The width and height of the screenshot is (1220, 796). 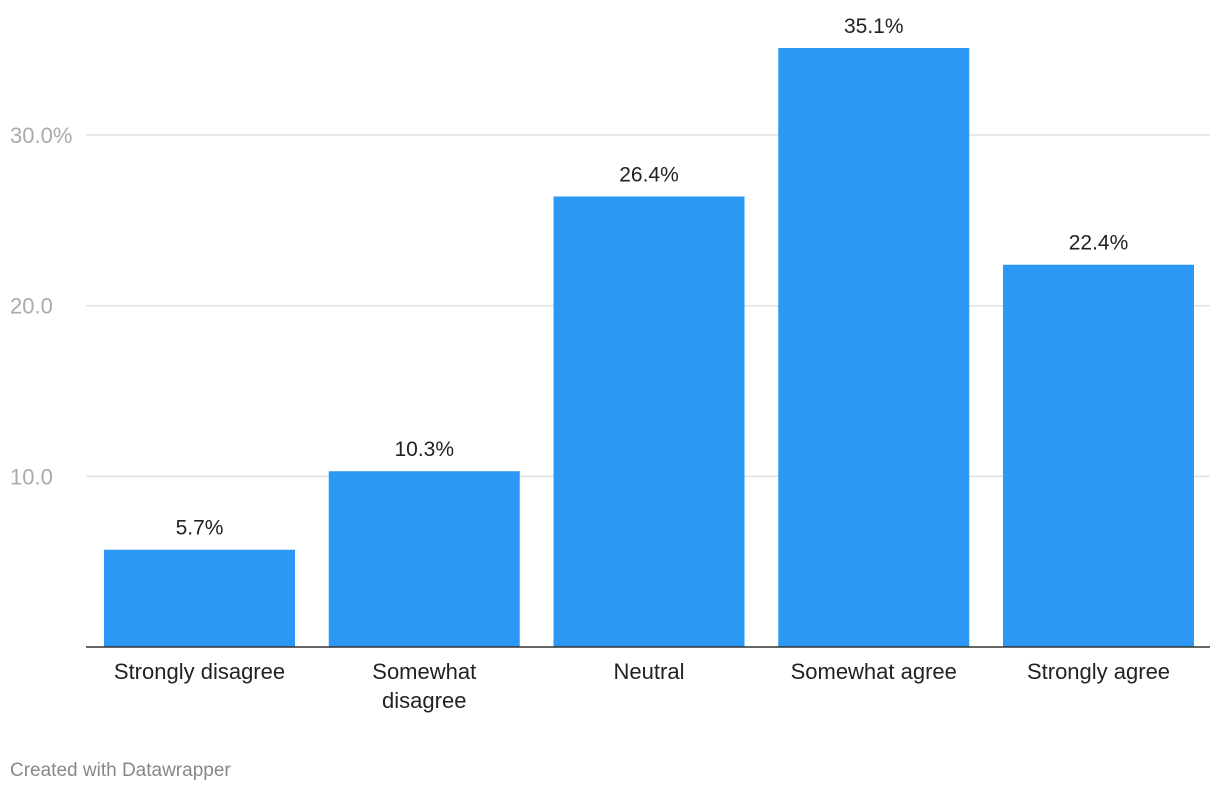 I want to click on bar-value-label: 5.7%, so click(x=200, y=528).